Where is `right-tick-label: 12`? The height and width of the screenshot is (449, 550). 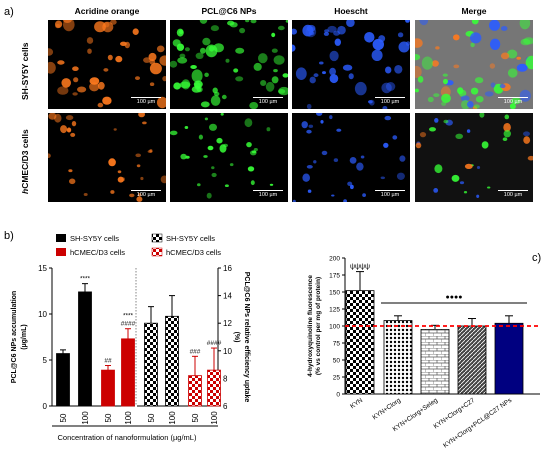 right-tick-label: 12 is located at coordinates (227, 323).